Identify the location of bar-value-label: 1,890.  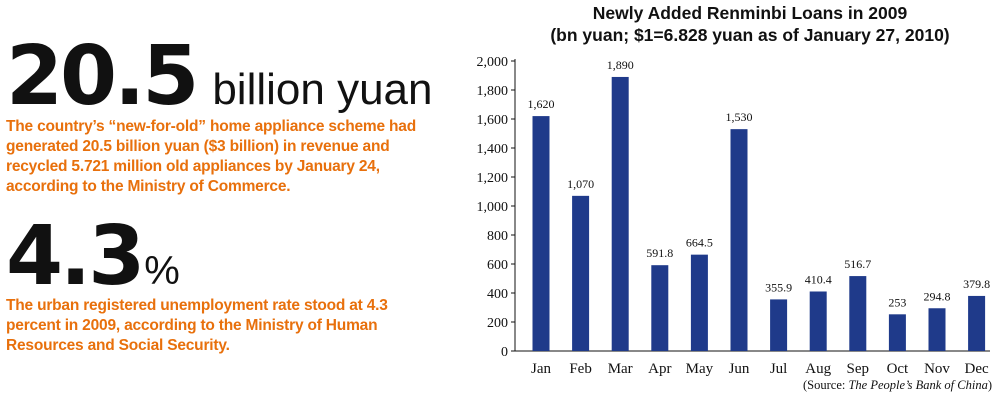
(620, 65).